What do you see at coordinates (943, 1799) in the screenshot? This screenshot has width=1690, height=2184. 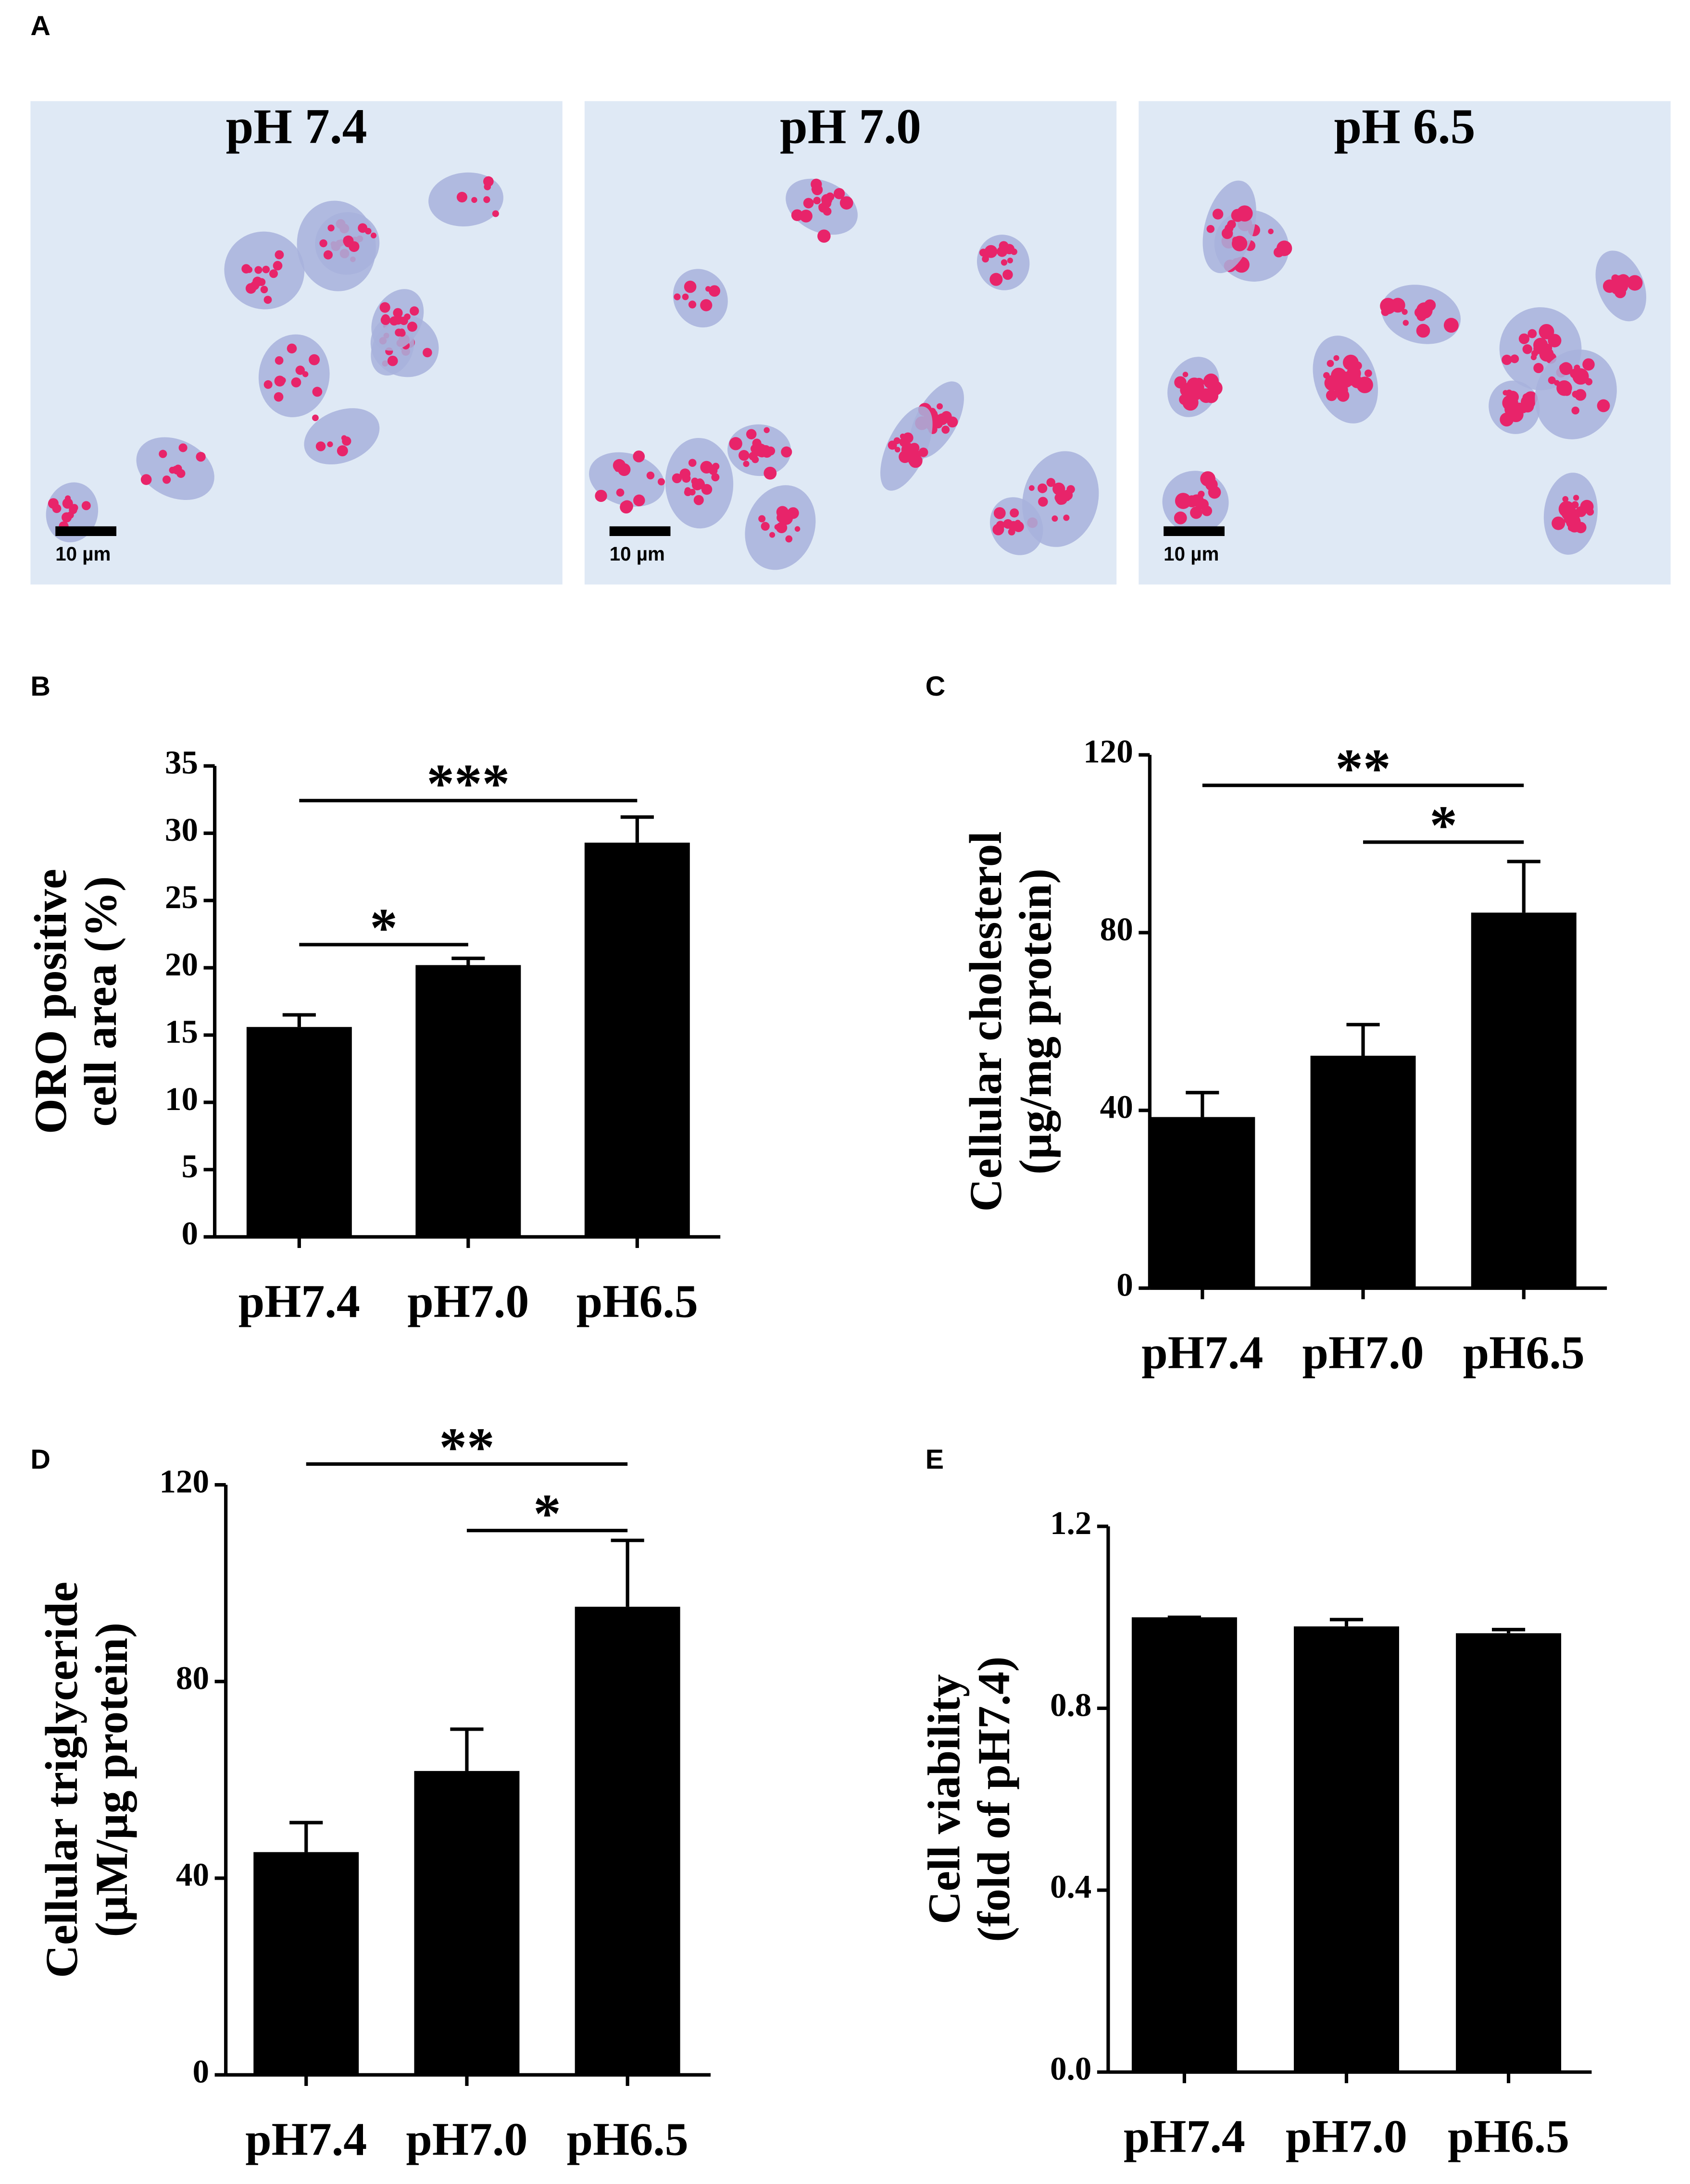 I see `y-axis-label: Cell viability` at bounding box center [943, 1799].